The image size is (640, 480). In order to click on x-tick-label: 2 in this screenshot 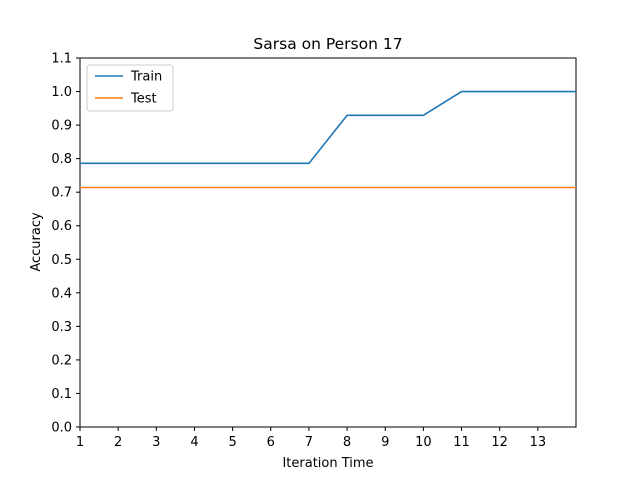, I will do `click(118, 442)`.